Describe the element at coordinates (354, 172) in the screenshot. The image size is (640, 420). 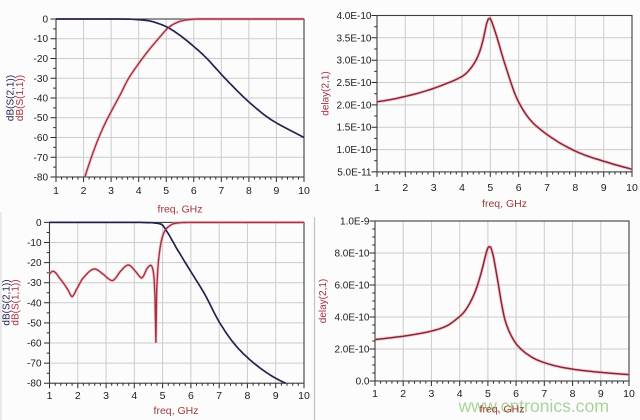
I see `svg-text: 5.0E-11` at that location.